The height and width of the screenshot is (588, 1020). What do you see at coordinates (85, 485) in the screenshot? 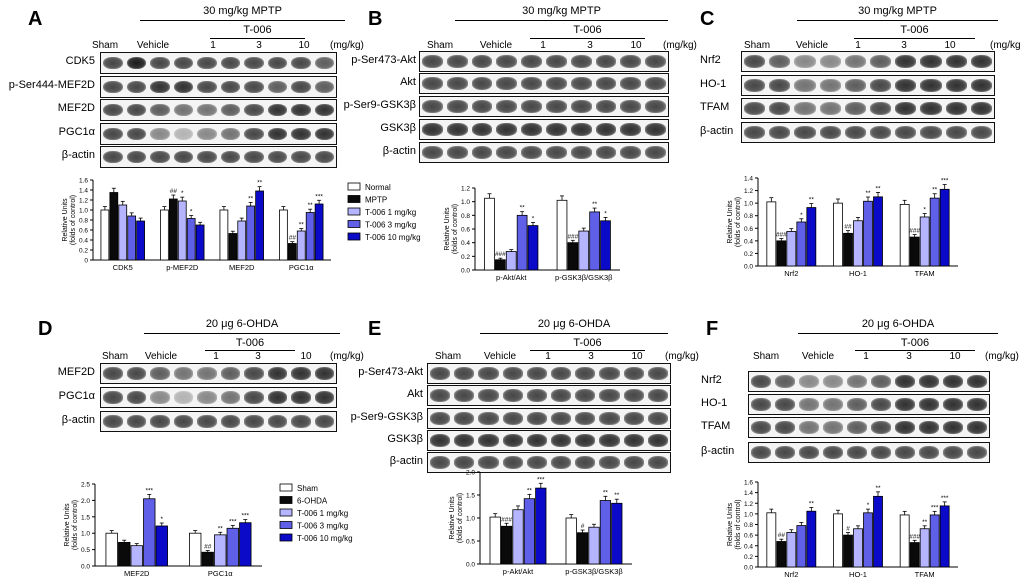
I see `y-tick-label: 2.5` at bounding box center [85, 485].